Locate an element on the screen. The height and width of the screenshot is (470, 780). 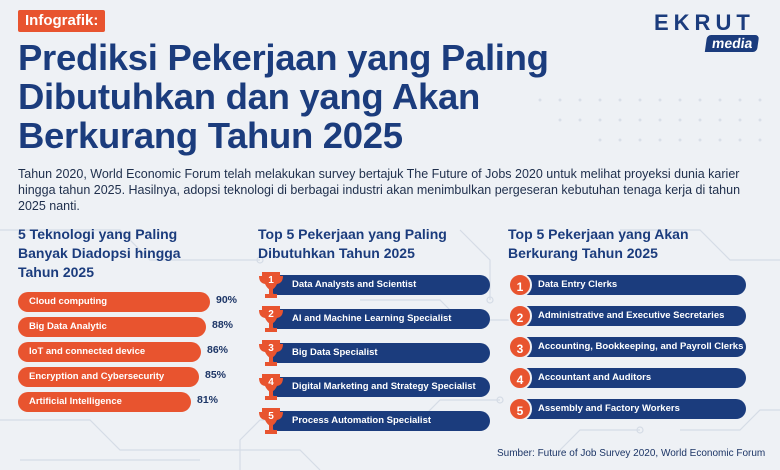
tech-value: 85% is located at coordinates (216, 375).